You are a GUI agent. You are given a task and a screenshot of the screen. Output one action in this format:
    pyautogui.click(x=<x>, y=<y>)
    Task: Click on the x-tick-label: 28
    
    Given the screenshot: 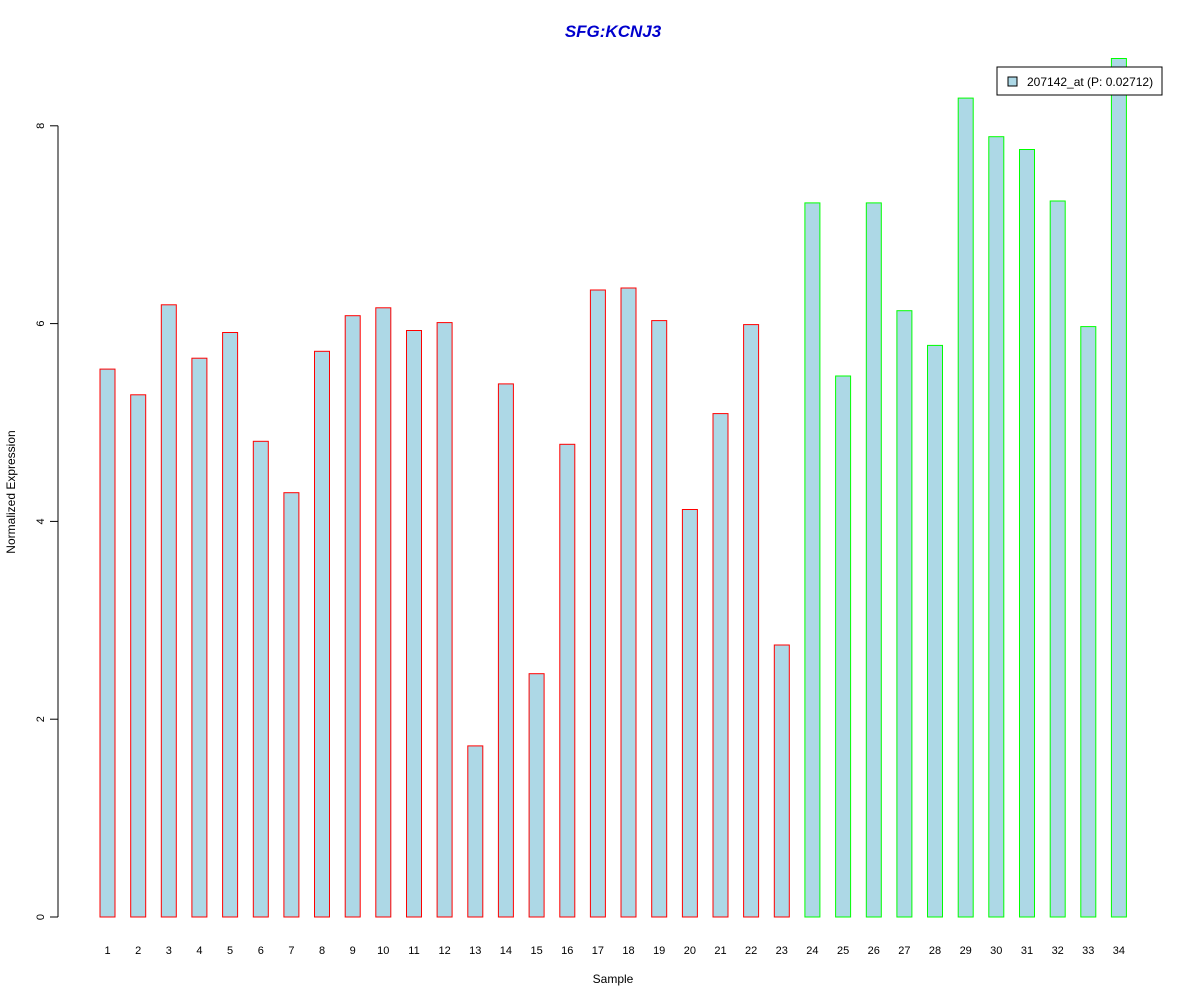 What is the action you would take?
    pyautogui.click(x=935, y=951)
    